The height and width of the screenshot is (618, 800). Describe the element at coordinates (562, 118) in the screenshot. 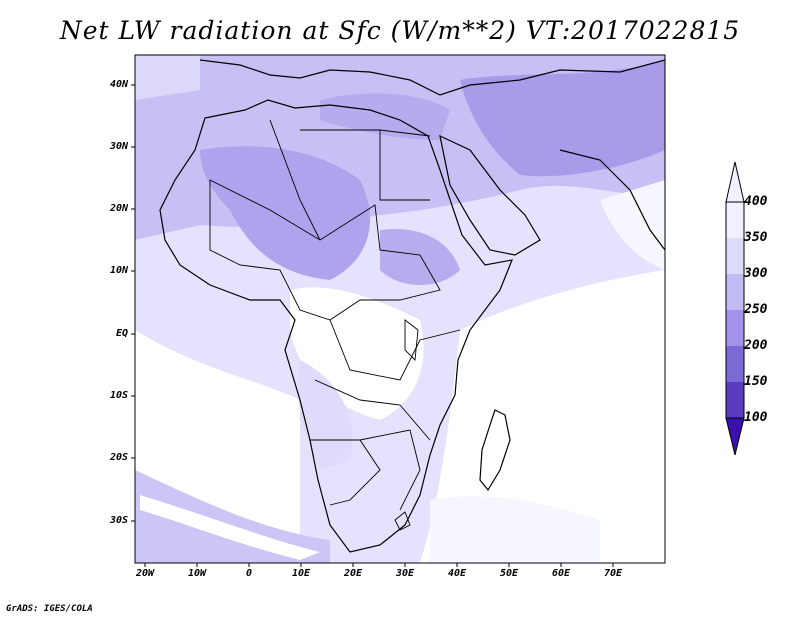

I see `field-arabia-iran` at that location.